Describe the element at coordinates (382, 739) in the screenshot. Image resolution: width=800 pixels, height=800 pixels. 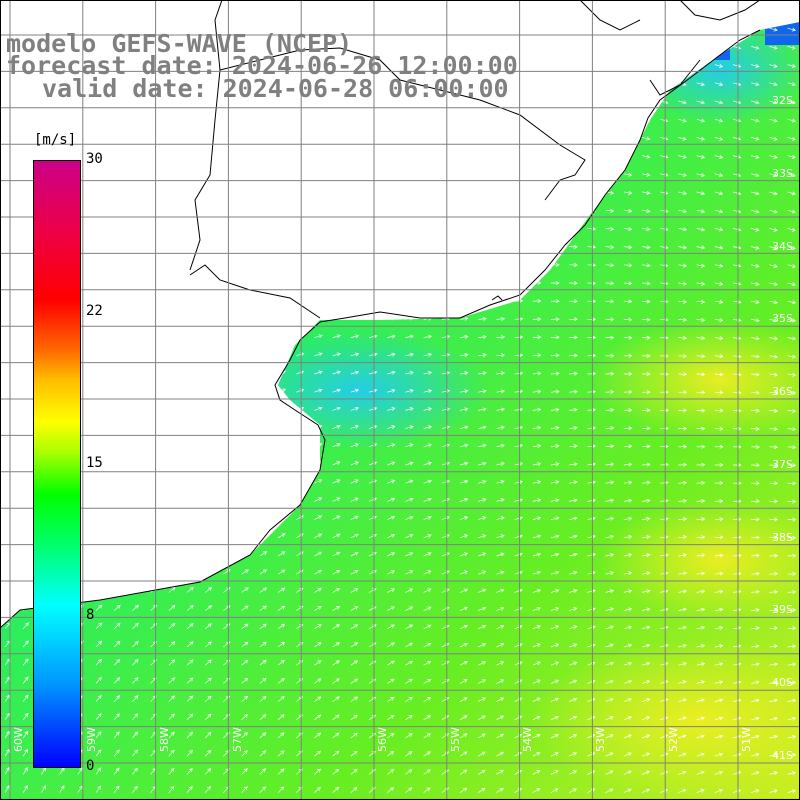
I see `longitude-labels: 60W 59W 58W 57W 56W 55W 54W 53W 52W 51W` at that location.